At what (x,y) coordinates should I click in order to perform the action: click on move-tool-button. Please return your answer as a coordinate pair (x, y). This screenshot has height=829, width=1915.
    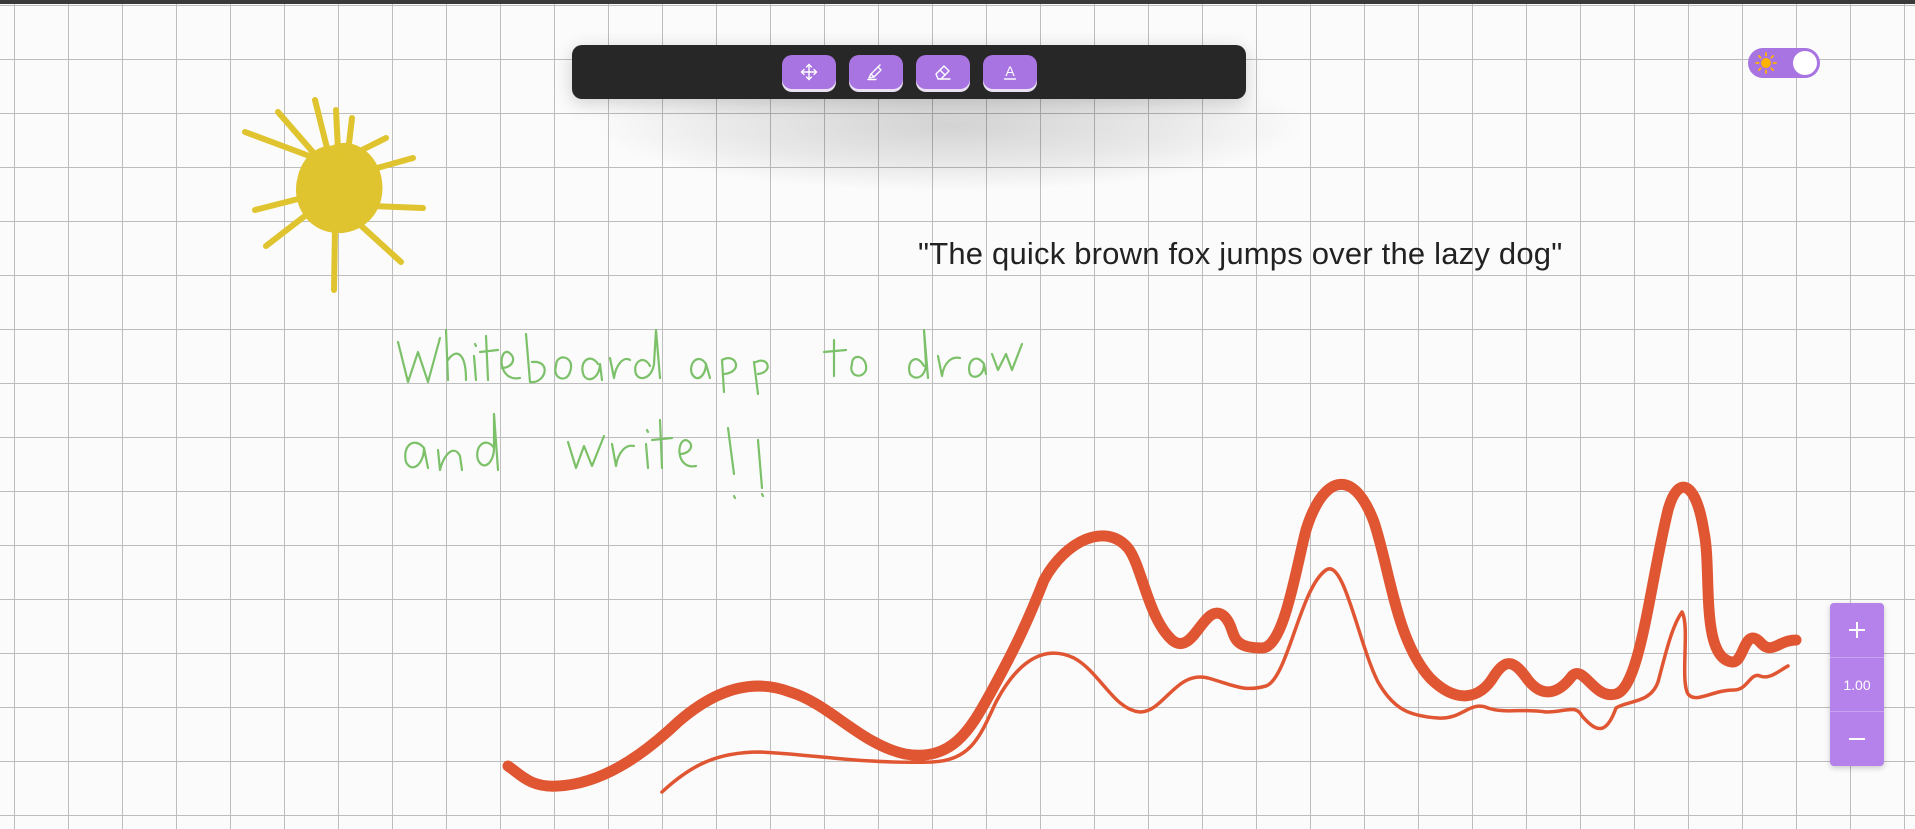
    Looking at the image, I should click on (808, 72).